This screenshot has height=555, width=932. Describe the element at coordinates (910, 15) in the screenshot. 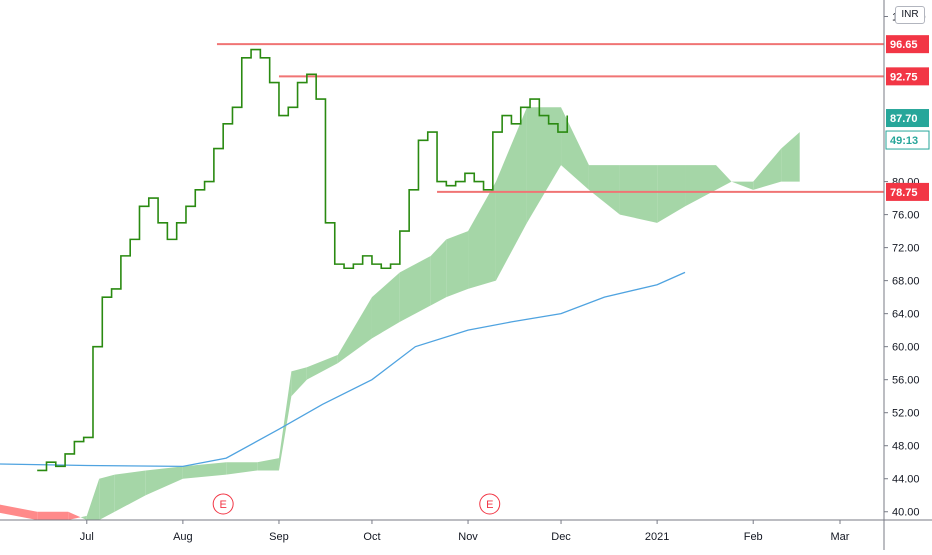

I see `currency-badge: INR` at that location.